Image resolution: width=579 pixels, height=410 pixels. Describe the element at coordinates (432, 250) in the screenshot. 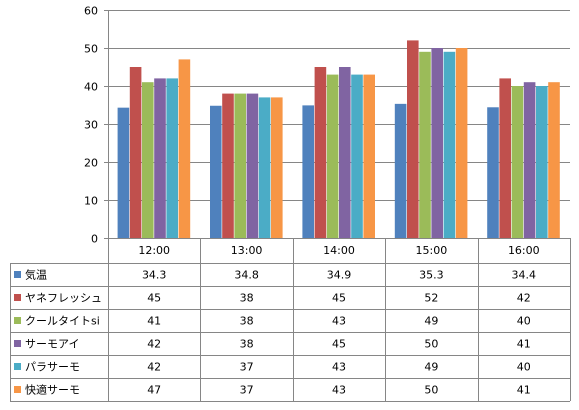

I see `category-label: 15:00` at that location.